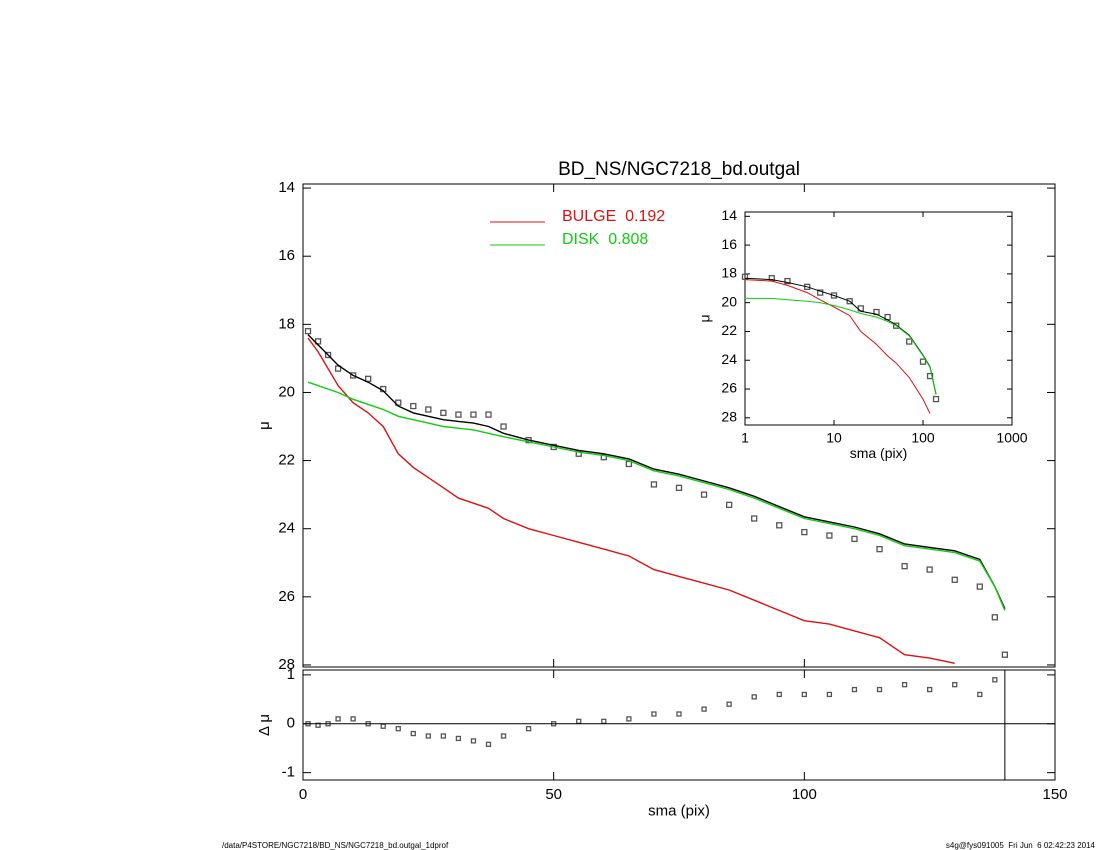 The image size is (1100, 850). Describe the element at coordinates (613, 216) in the screenshot. I see `legend-label: BULGE 0.192` at that location.